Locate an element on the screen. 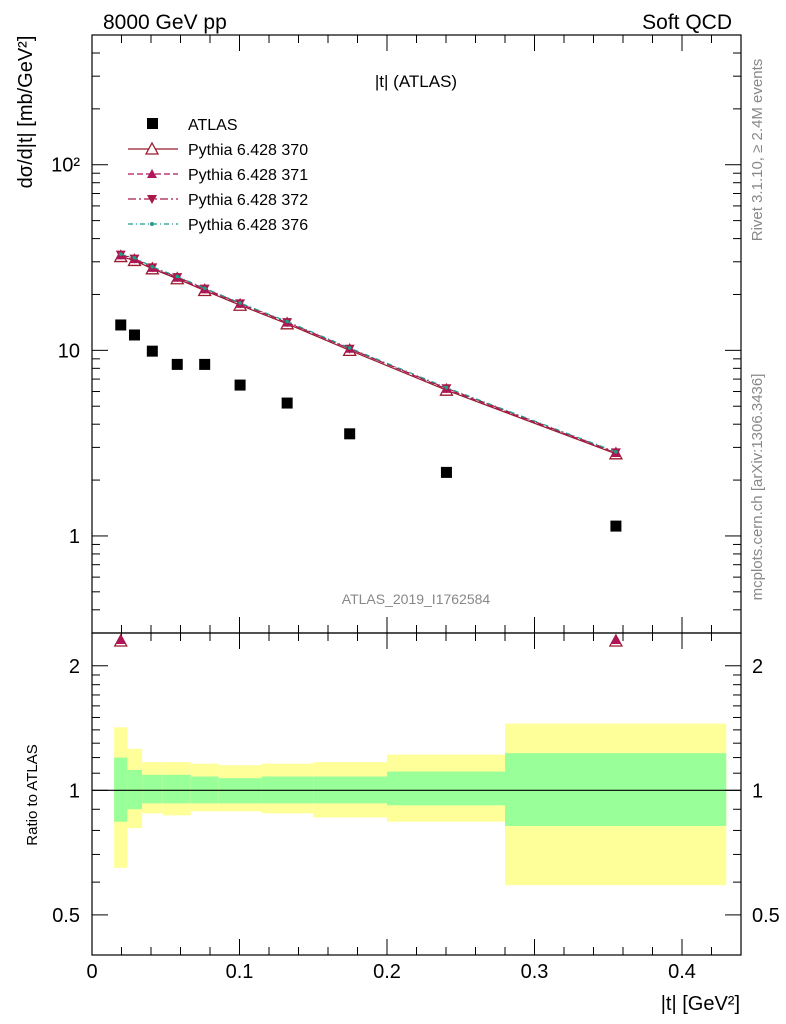 The height and width of the screenshot is (1024, 786). x-tick-label: 0.1 is located at coordinates (240, 972).